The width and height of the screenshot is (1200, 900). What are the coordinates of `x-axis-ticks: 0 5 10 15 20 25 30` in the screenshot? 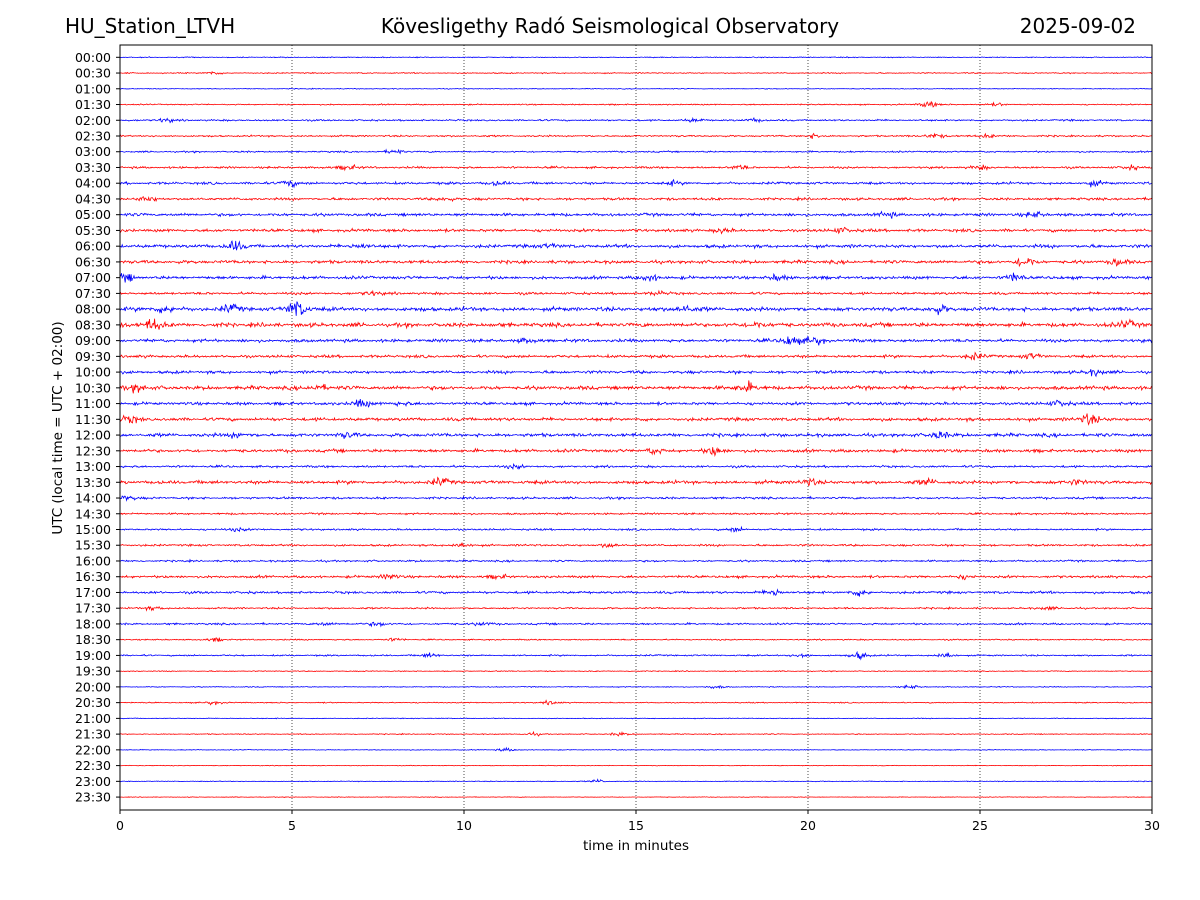 It's located at (638, 821).